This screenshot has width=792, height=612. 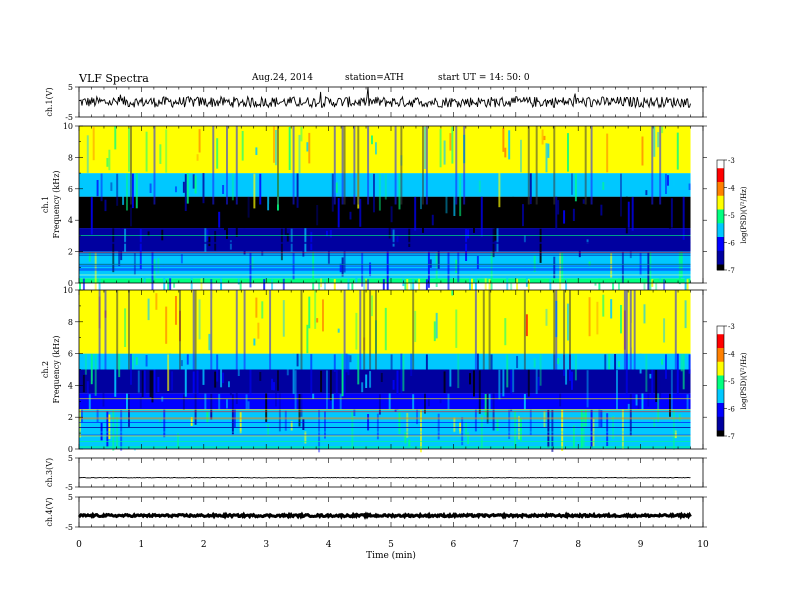 I want to click on y-tick-label: -5, so click(x=69, y=487).